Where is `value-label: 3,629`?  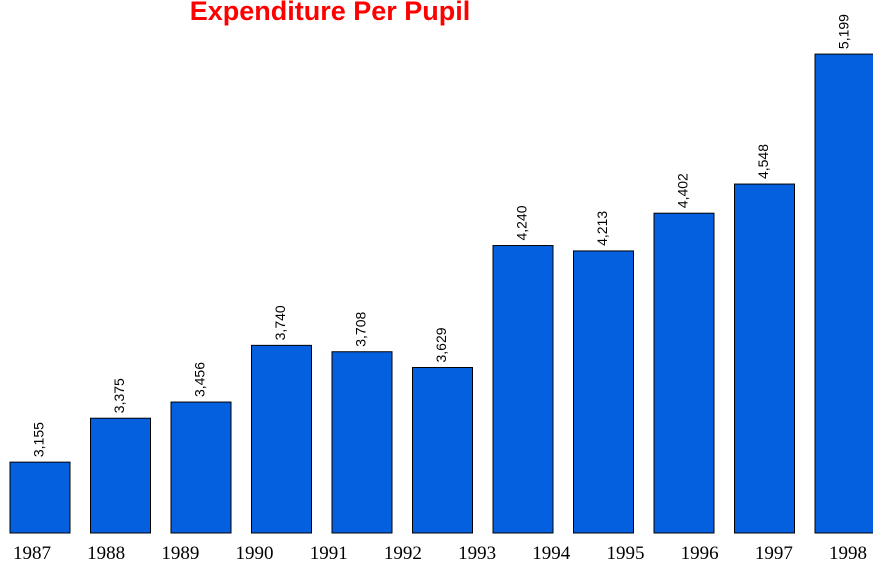 value-label: 3,629 is located at coordinates (441, 344).